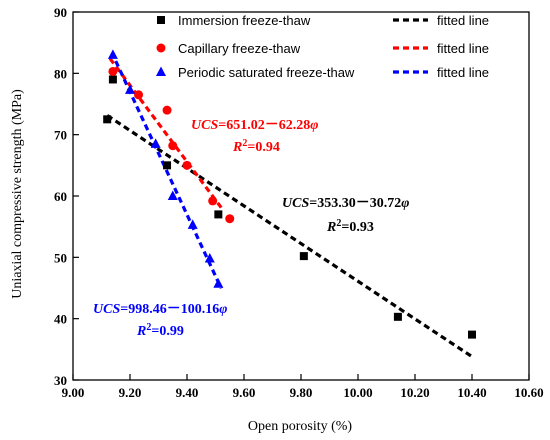  I want to click on x-tick-label: 9.80, so click(301, 392).